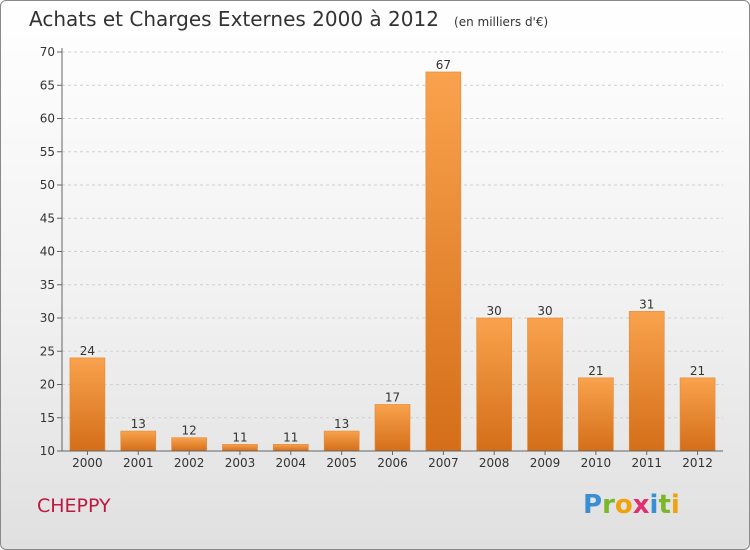 The height and width of the screenshot is (550, 750). Describe the element at coordinates (646, 304) in the screenshot. I see `bar-value-label: 31` at that location.